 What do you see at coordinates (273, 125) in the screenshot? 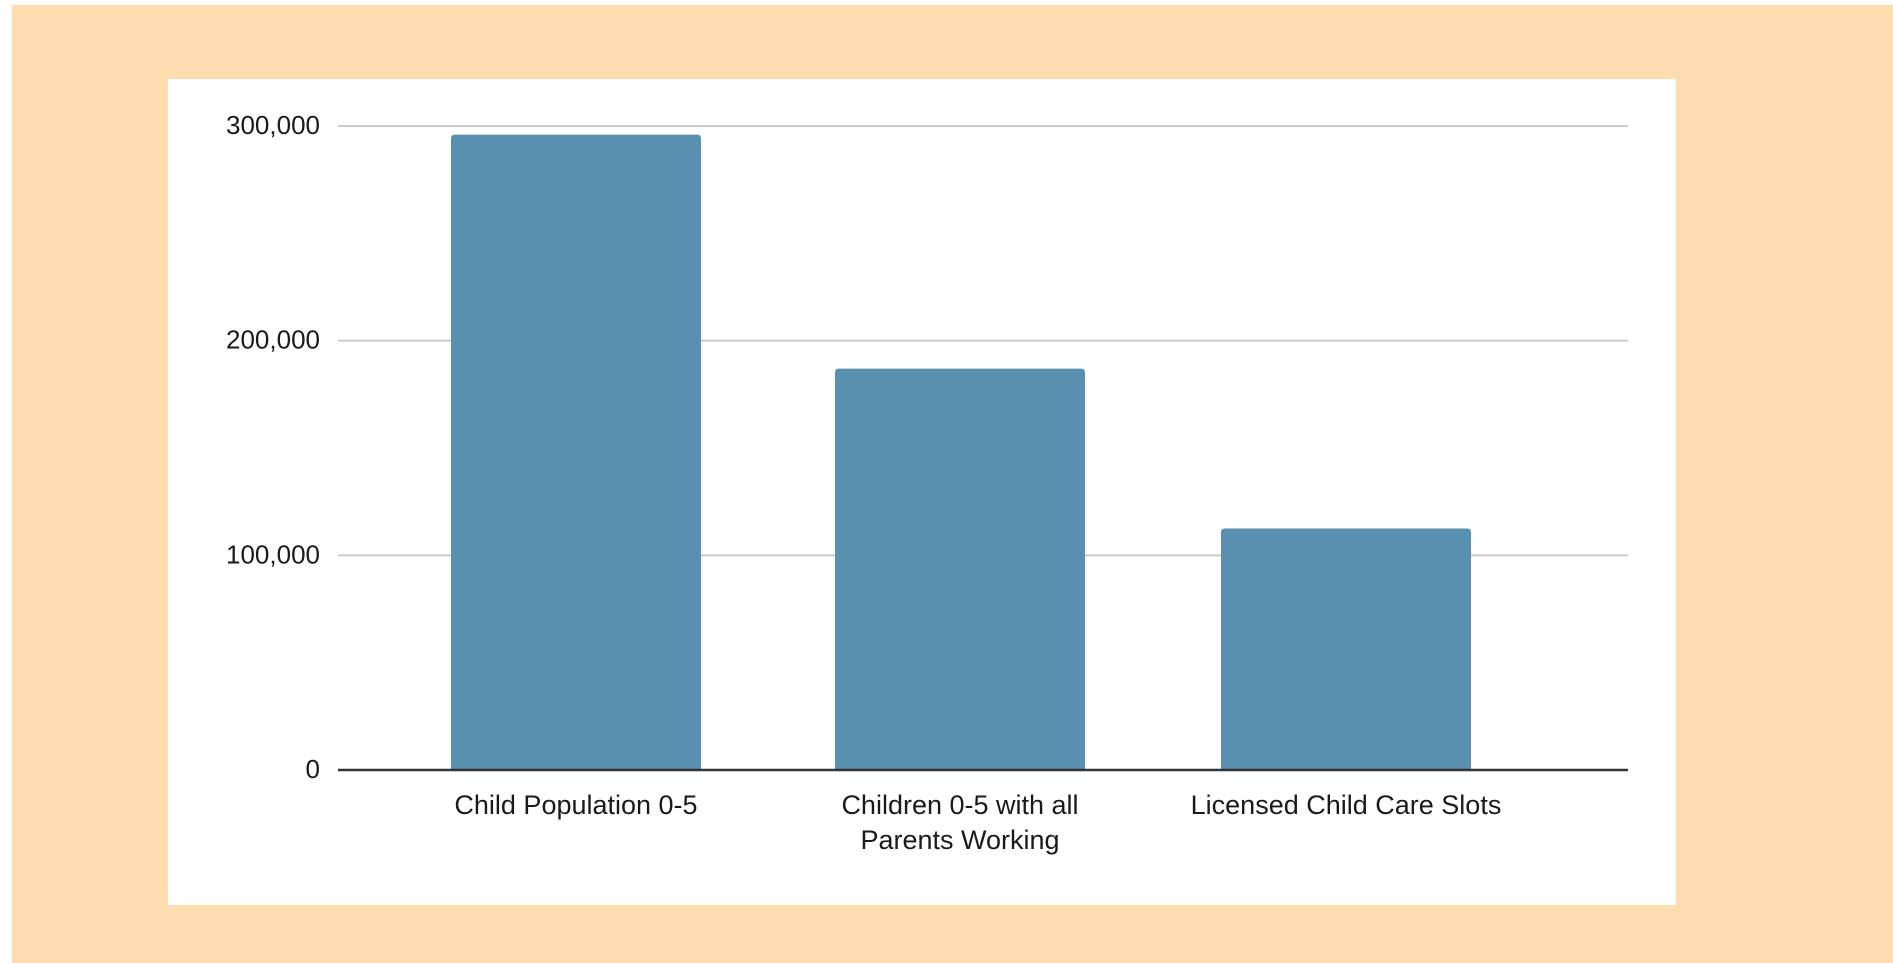
I see `y-tick-label: 300,000` at bounding box center [273, 125].